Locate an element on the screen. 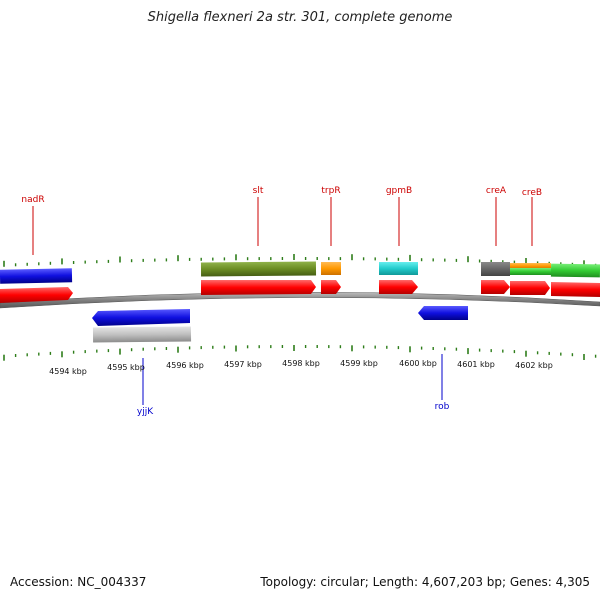  feature-nadR-block is located at coordinates (36, 276).